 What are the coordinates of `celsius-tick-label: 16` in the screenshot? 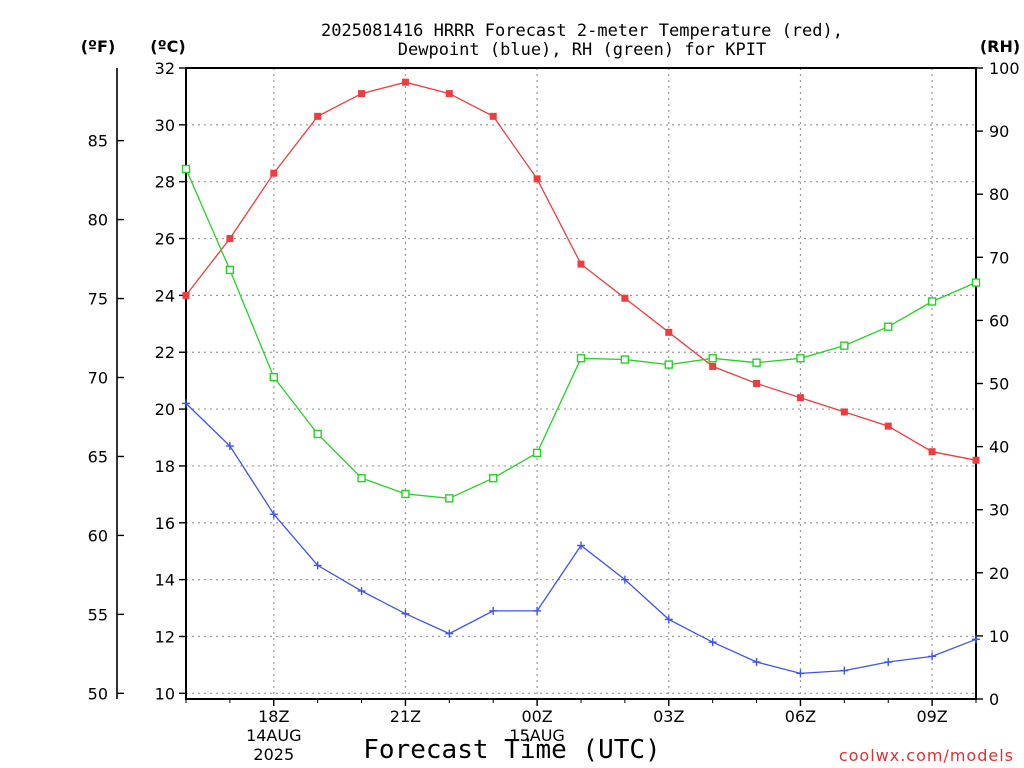 It's located at (165, 523).